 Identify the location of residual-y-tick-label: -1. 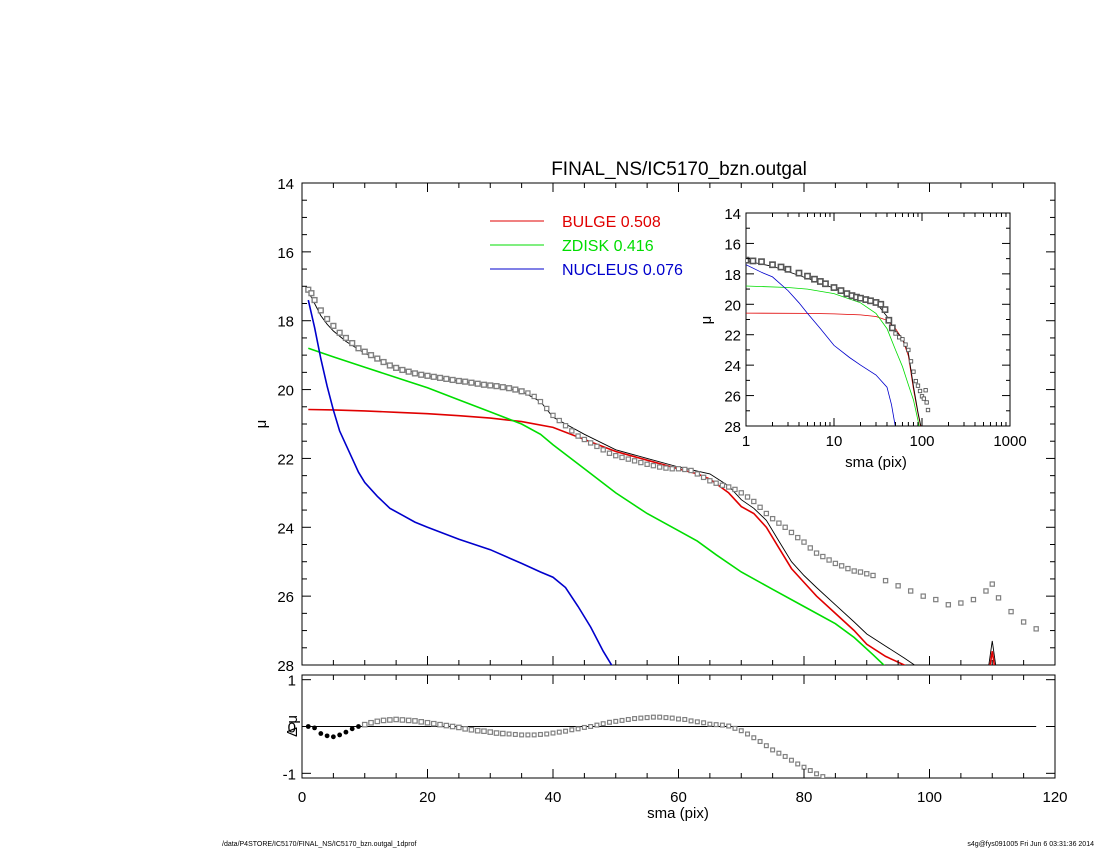
(289, 774).